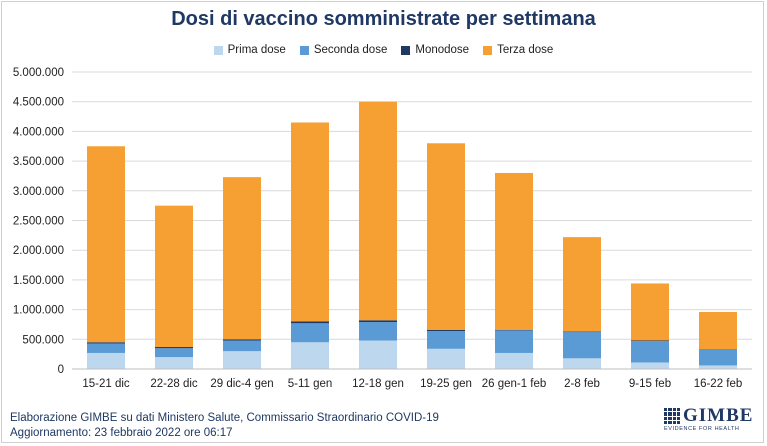 The height and width of the screenshot is (446, 767). I want to click on logo-grid-icon, so click(672, 416).